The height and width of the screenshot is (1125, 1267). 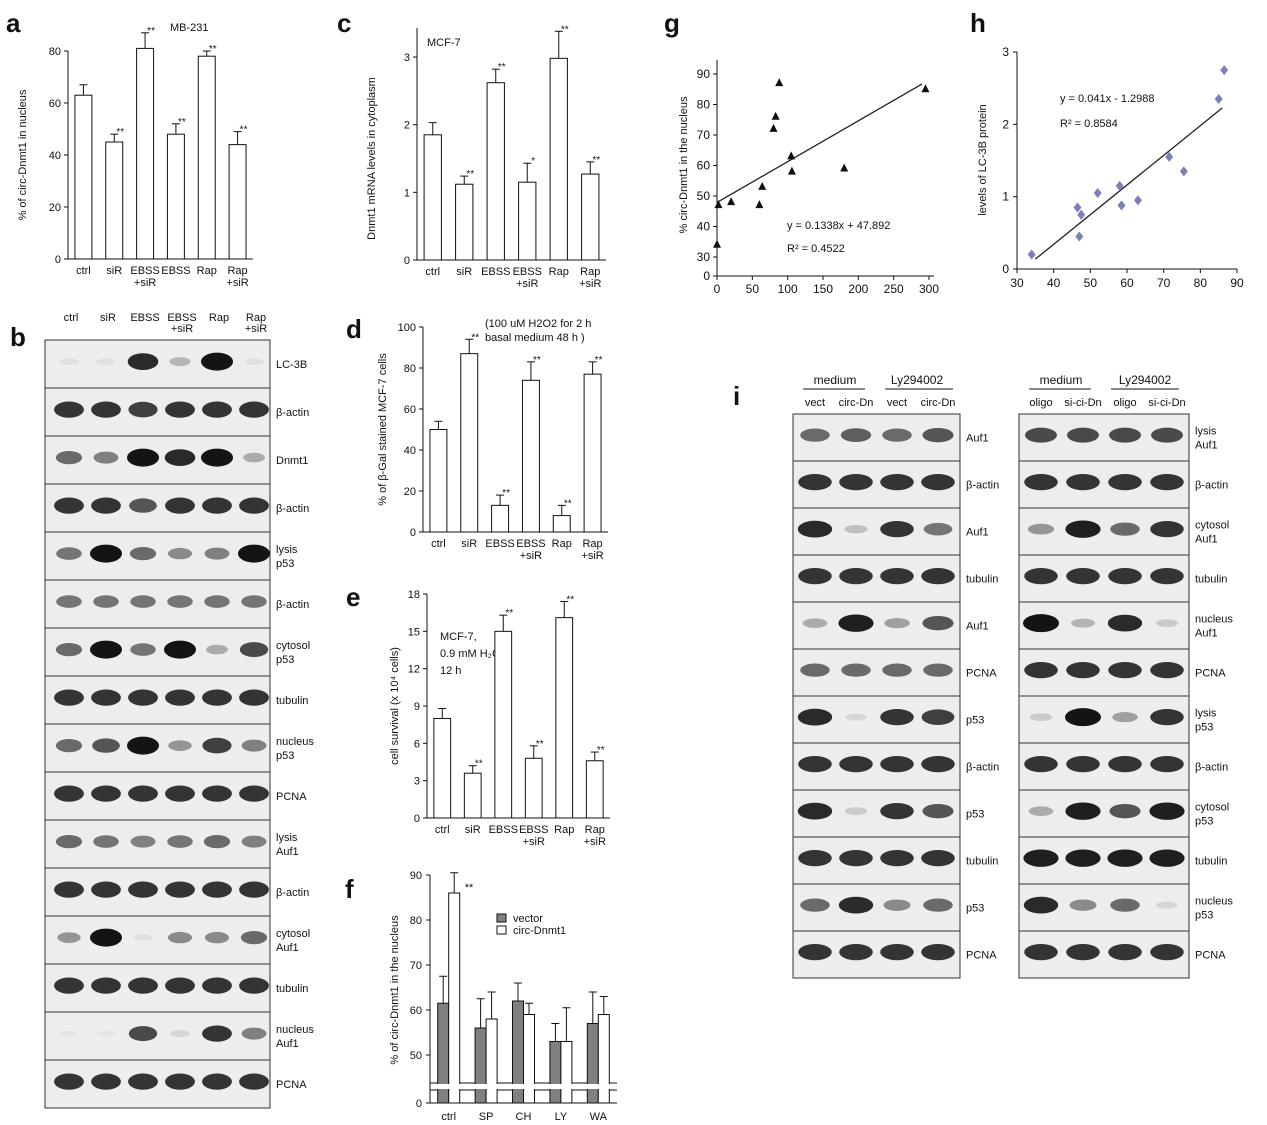 I want to click on panel-letter: e, so click(x=353, y=597).